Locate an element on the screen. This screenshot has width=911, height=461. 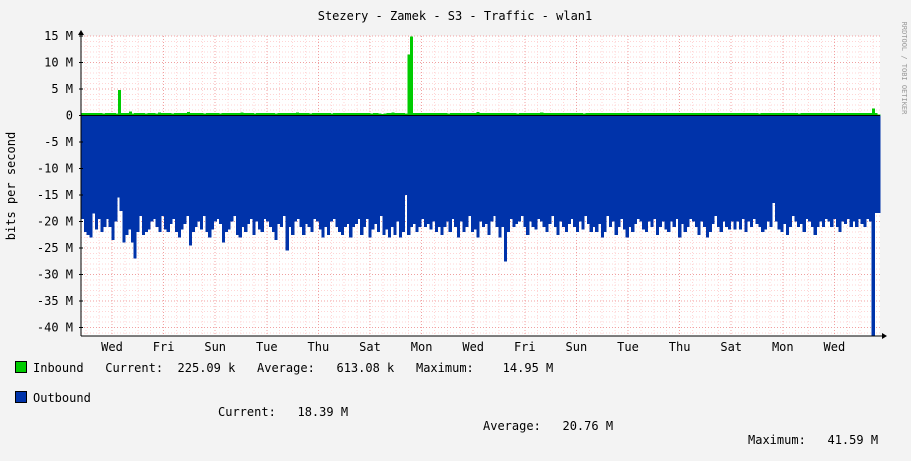
inbound-average-label: Average: is located at coordinates (286, 368).